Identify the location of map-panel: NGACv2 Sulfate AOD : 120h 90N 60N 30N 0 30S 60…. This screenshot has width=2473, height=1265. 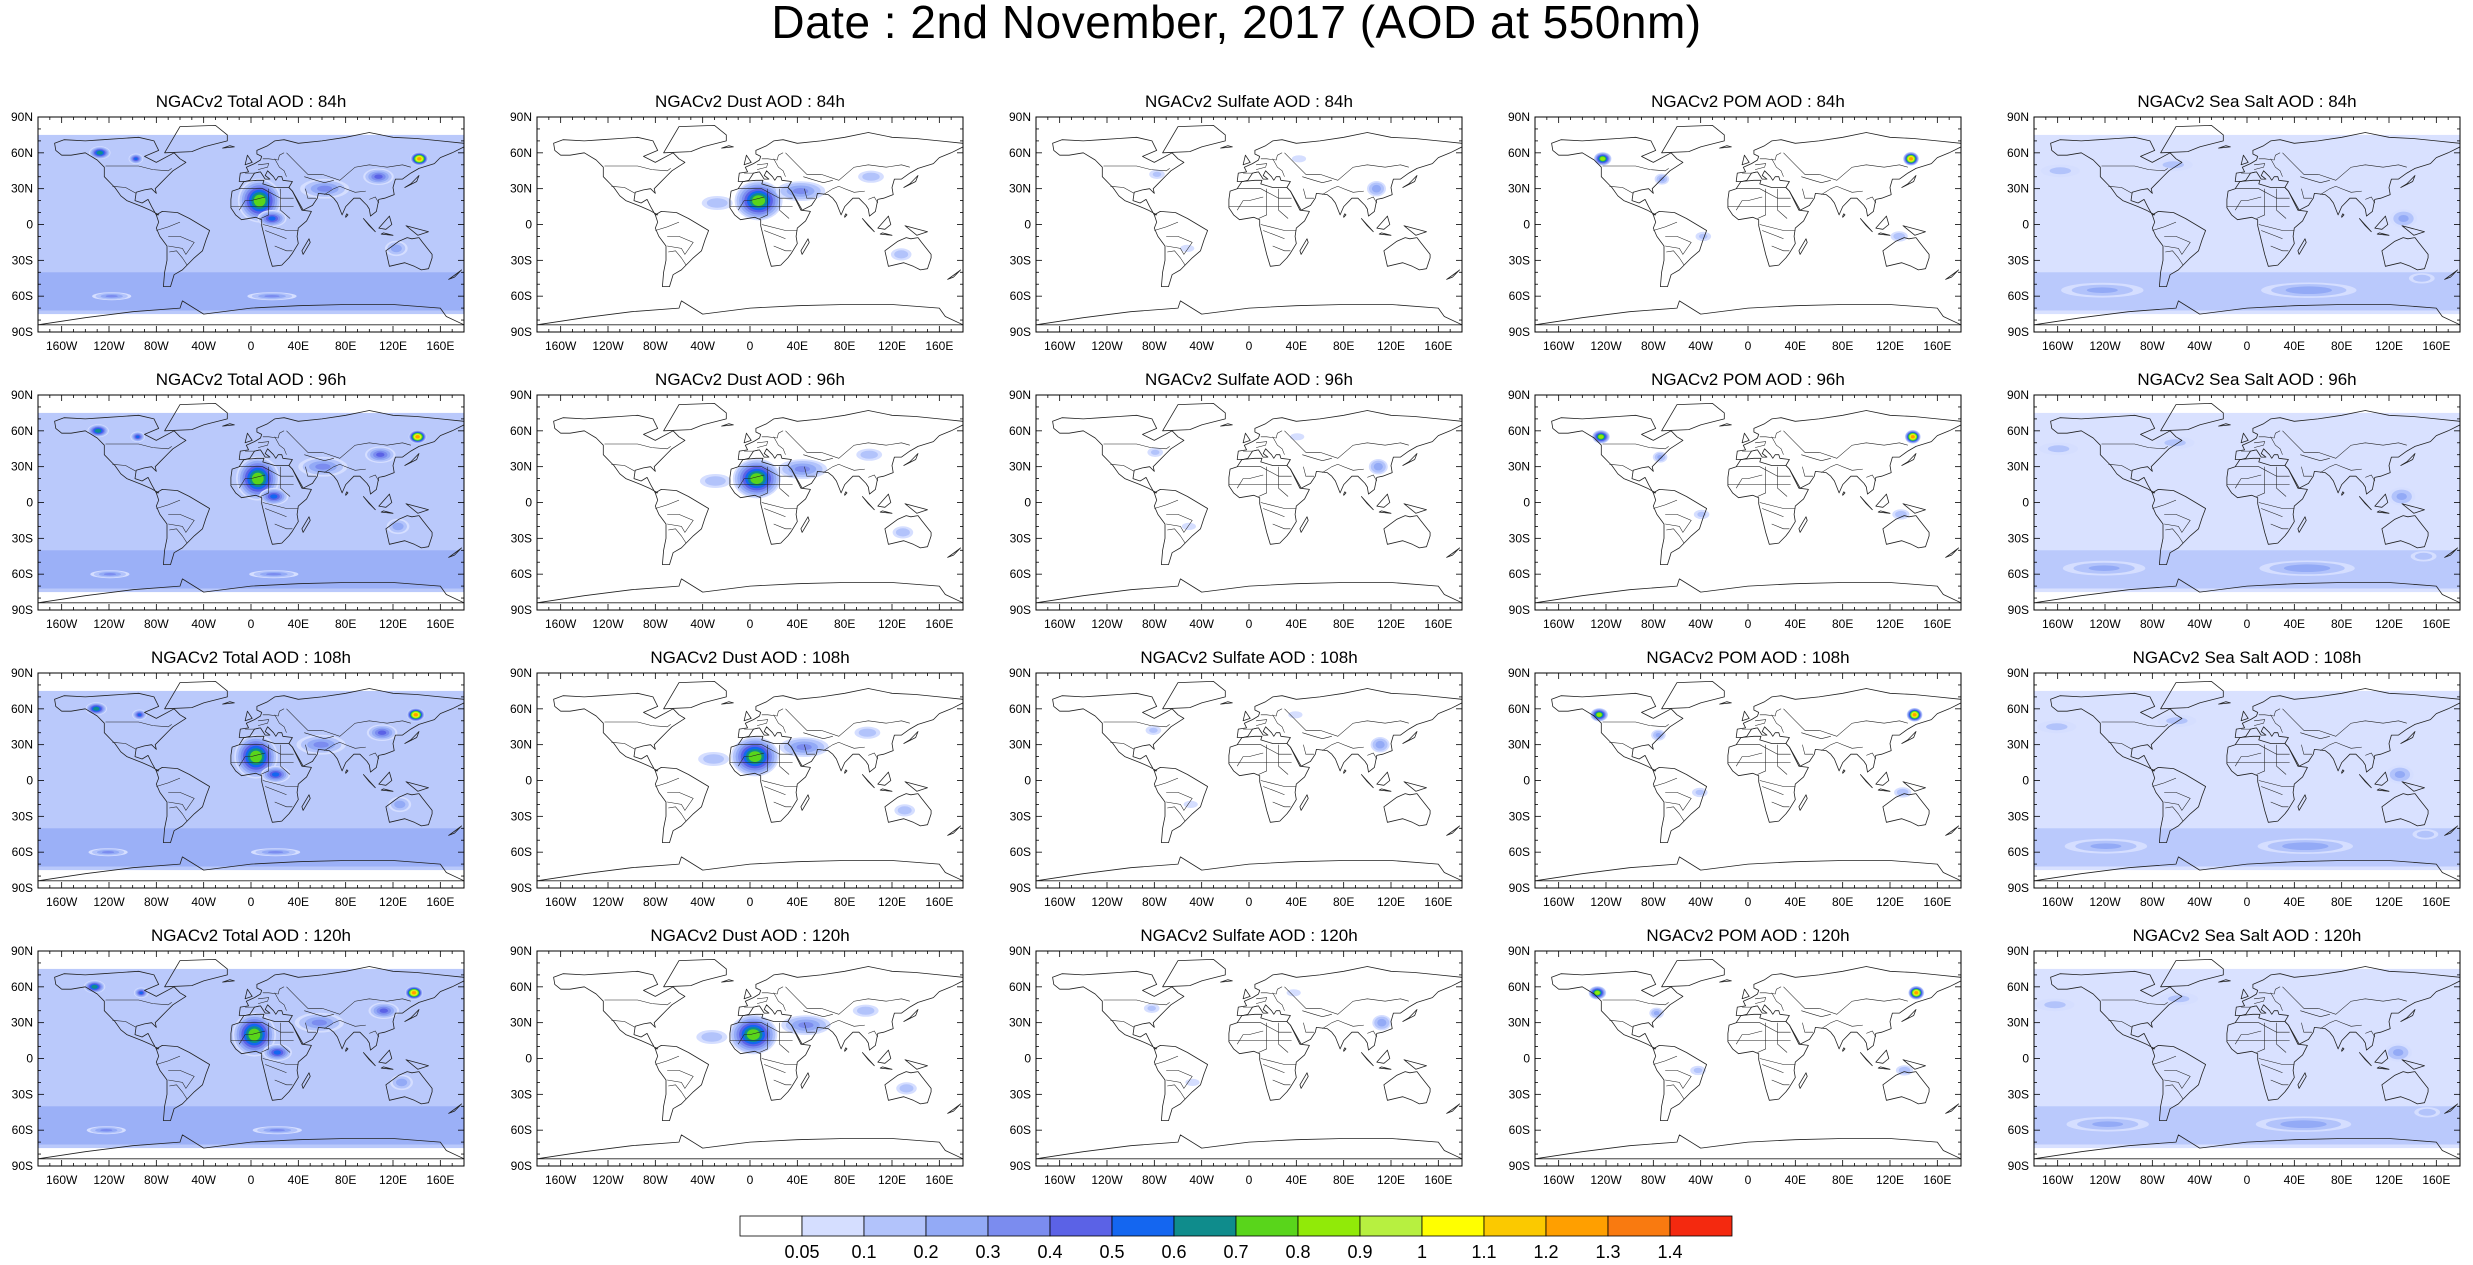
(1236, 1056).